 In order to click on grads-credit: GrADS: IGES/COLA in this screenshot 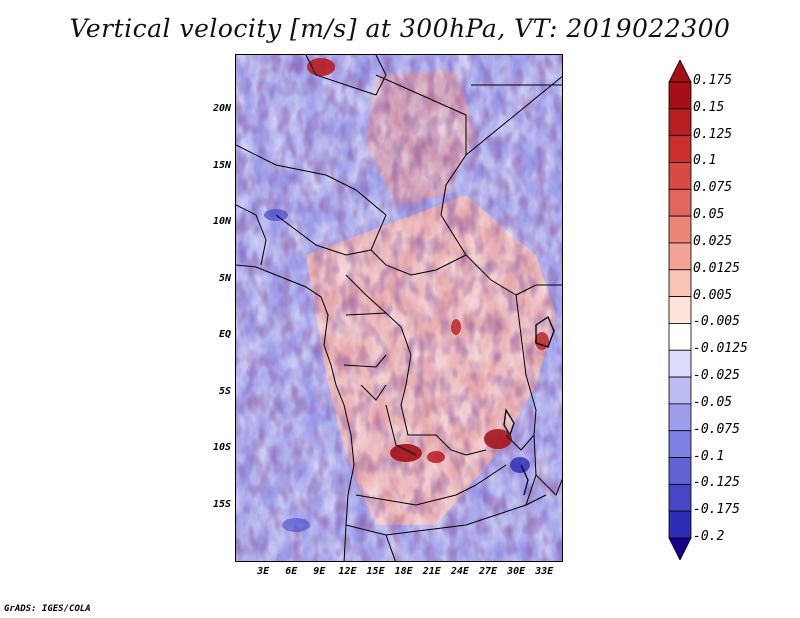, I will do `click(47, 609)`.